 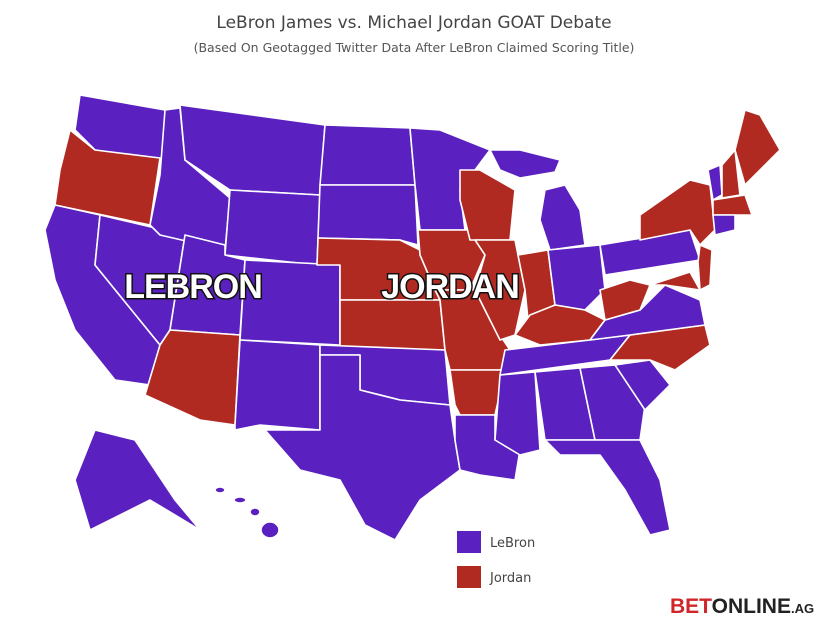 I want to click on legend-label: Jordan, so click(x=510, y=578).